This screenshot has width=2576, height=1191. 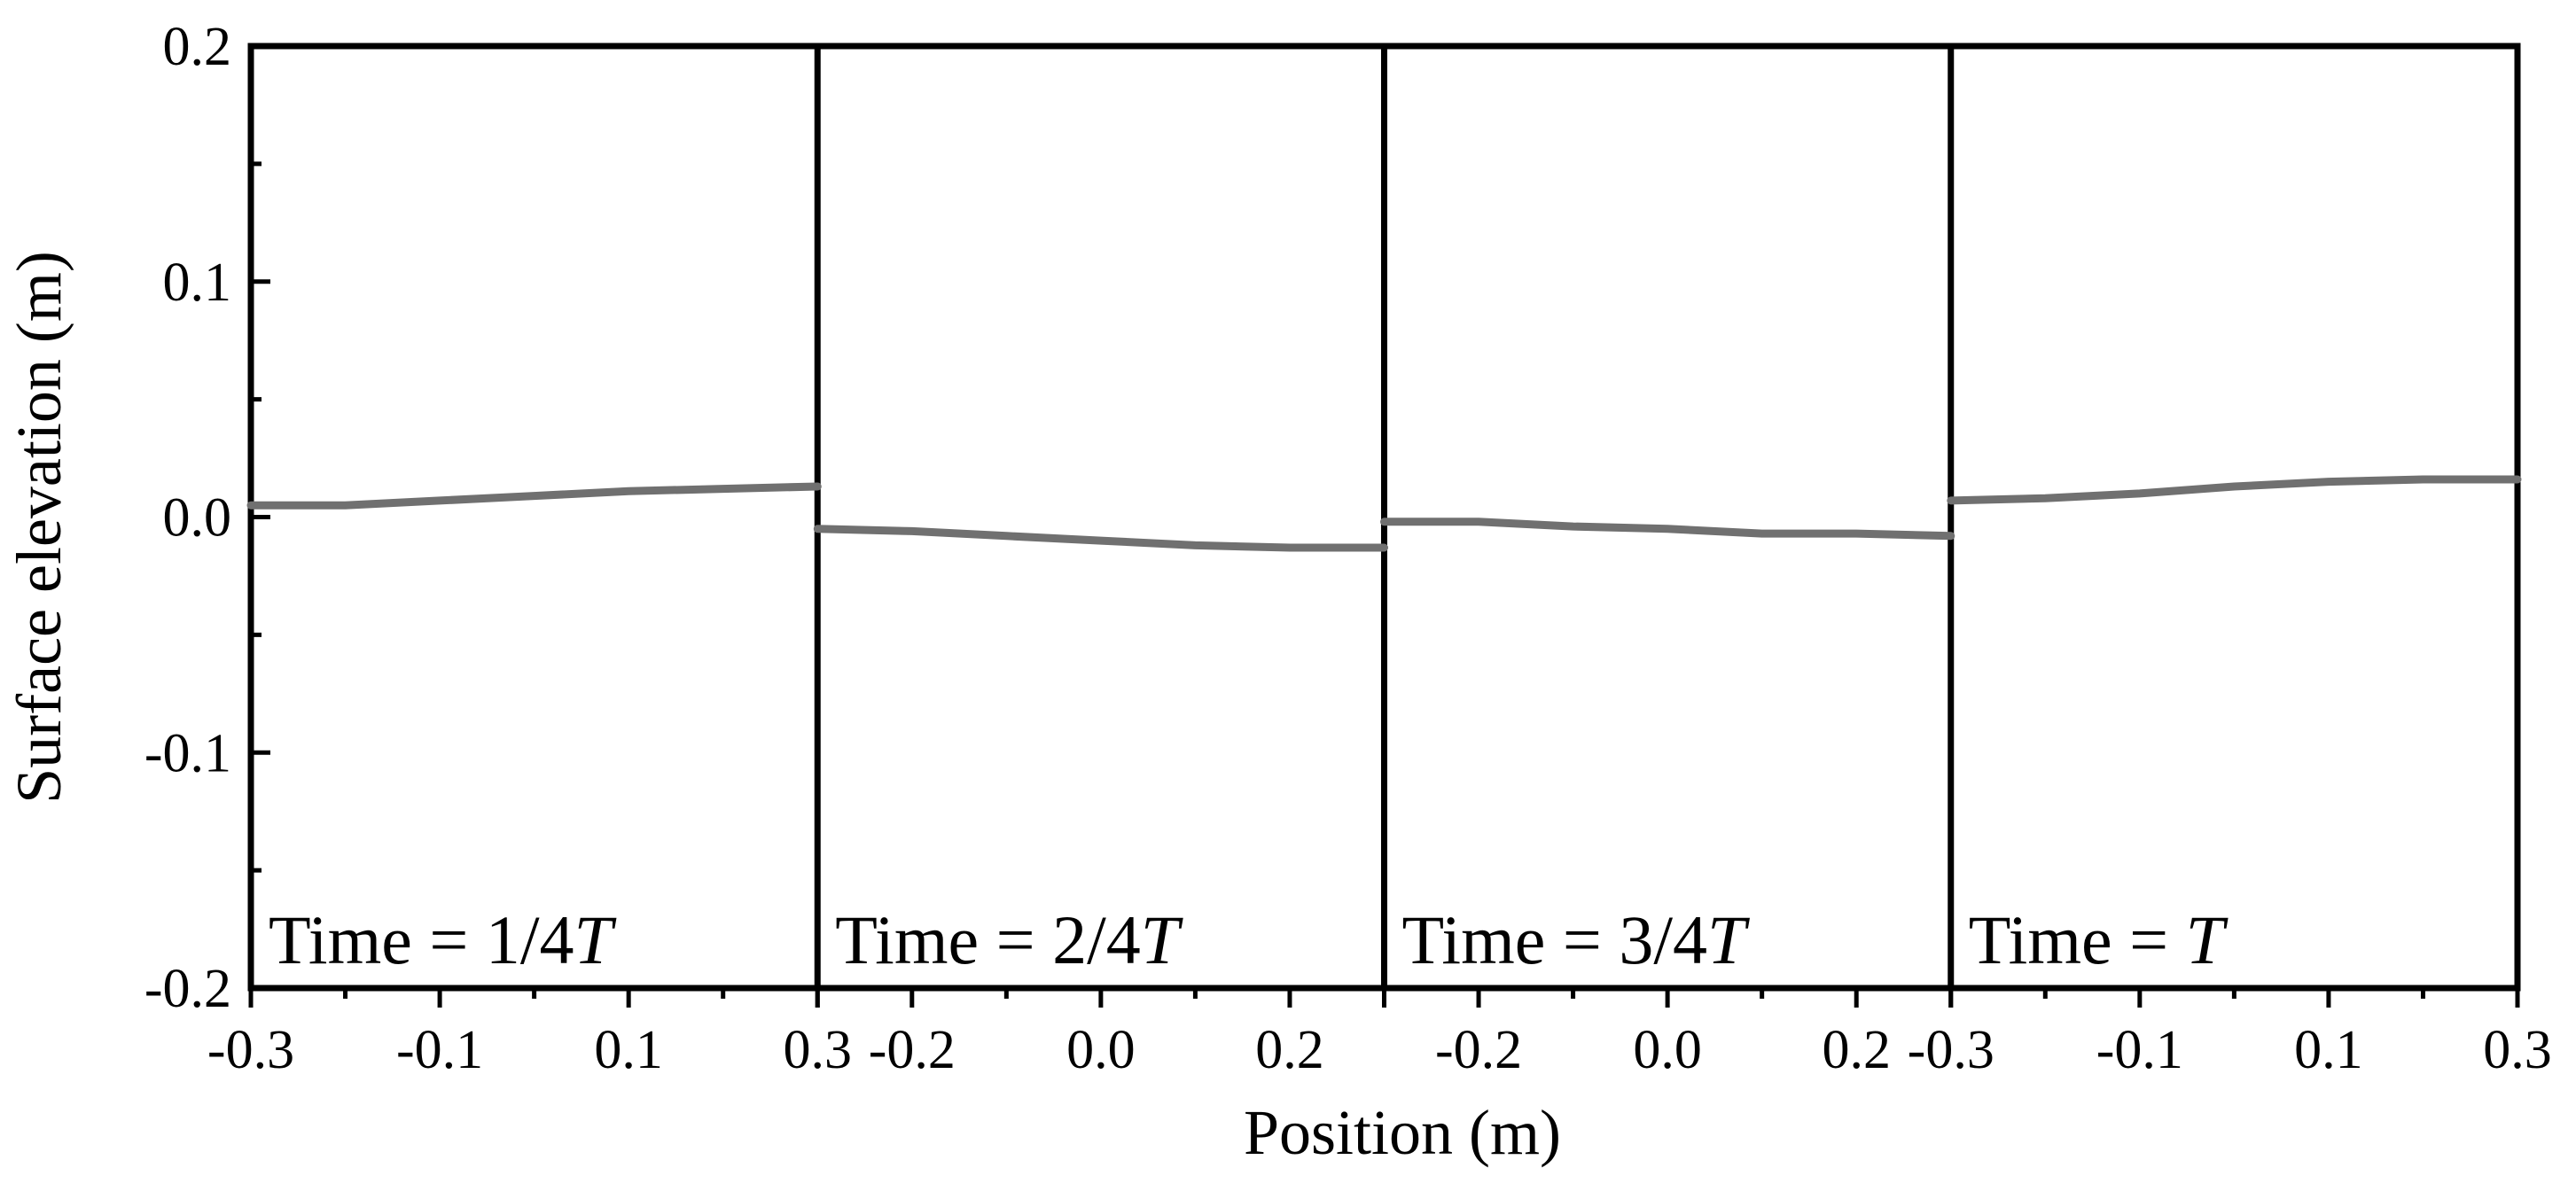 I want to click on panel-label-text: Time =, so click(x=2077, y=939).